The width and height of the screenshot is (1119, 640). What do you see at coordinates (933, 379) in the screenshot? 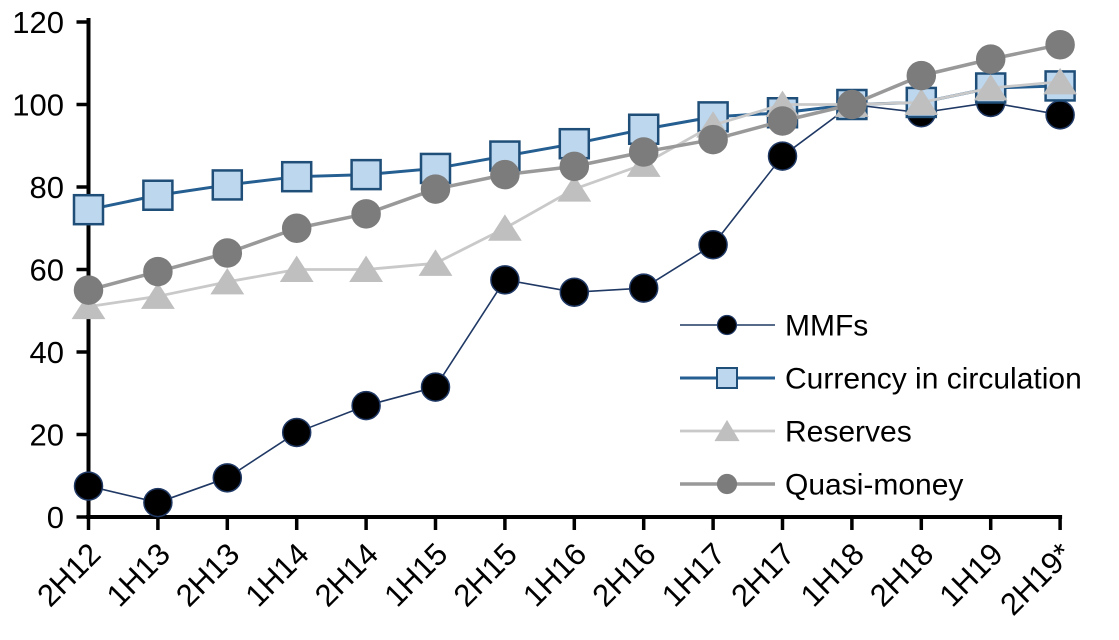
I see `legend-label-currency: Currency in circulation` at bounding box center [933, 379].